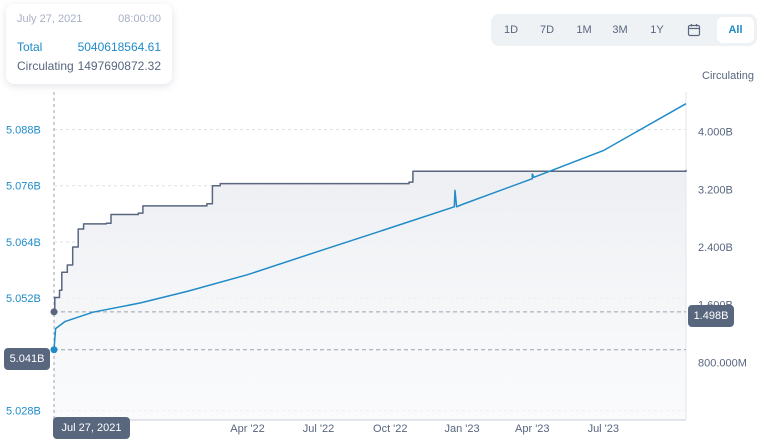 The image size is (764, 442). I want to click on left-axis-tick-label: 5.052B, so click(23, 299).